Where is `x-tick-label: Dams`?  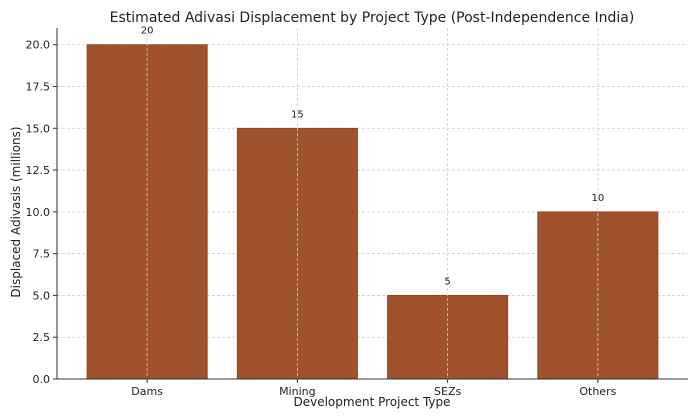 x-tick-label: Dams is located at coordinates (147, 391).